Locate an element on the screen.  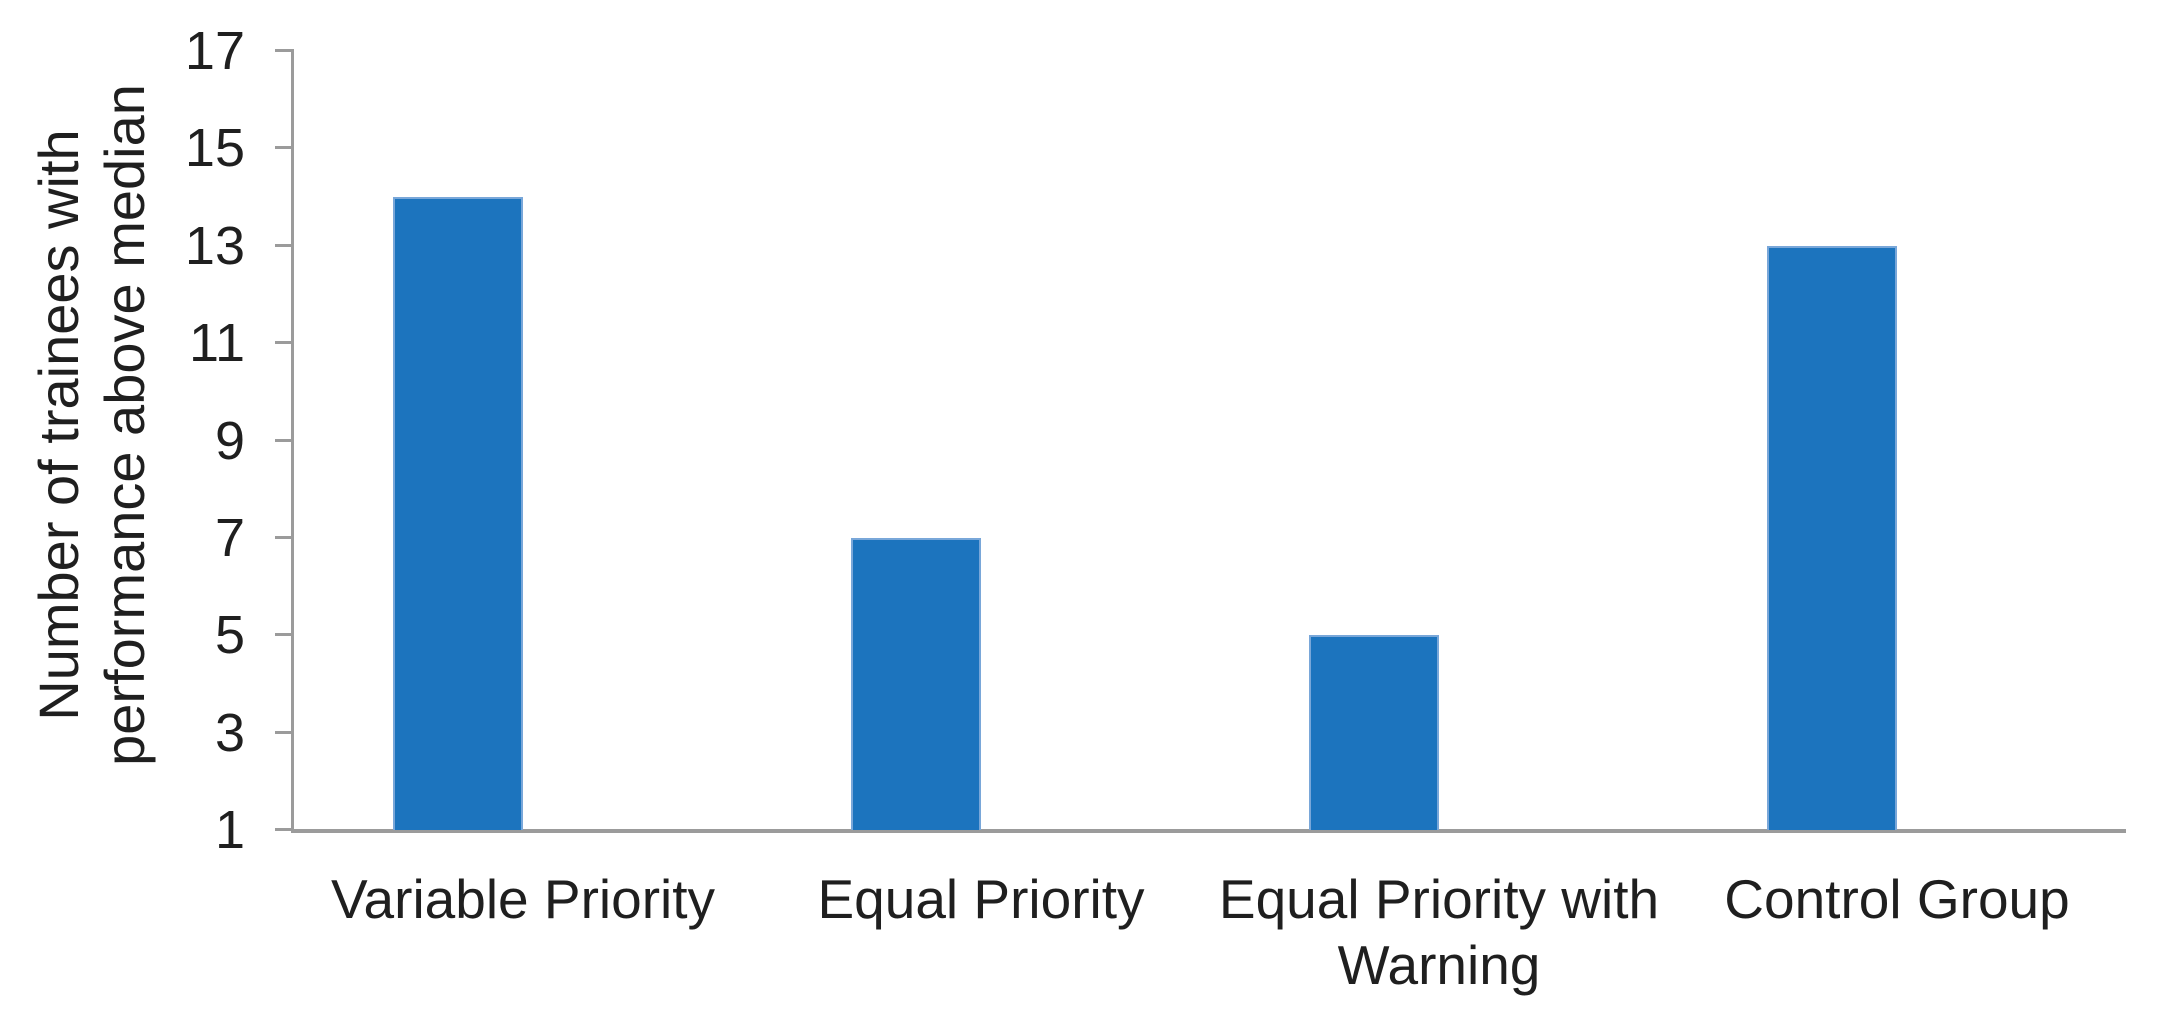
x-axis-label: Control Group is located at coordinates (1897, 899).